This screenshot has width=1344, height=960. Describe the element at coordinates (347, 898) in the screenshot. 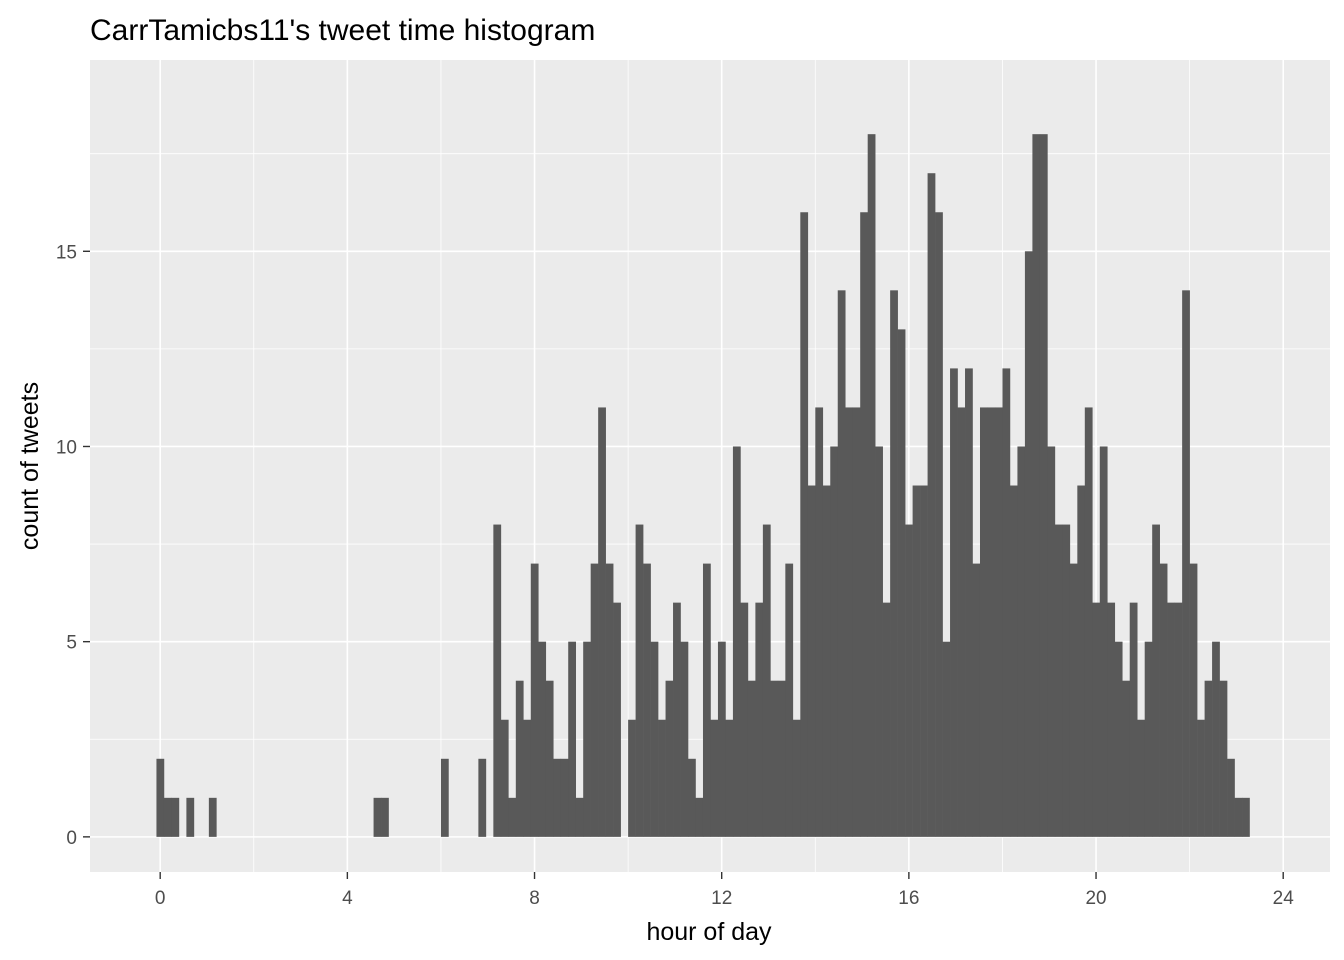

I see `x-tick-label: 4` at that location.